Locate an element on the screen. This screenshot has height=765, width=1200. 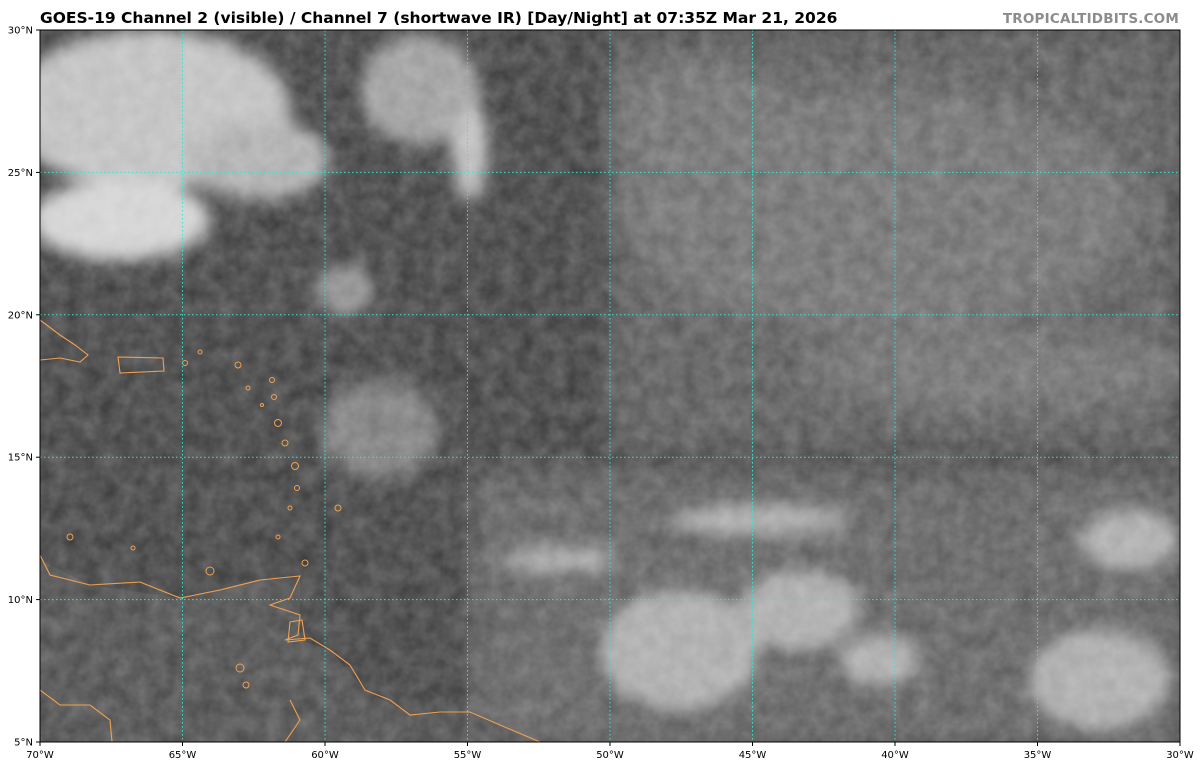
y-tick-label: 15°N is located at coordinates (20, 458).